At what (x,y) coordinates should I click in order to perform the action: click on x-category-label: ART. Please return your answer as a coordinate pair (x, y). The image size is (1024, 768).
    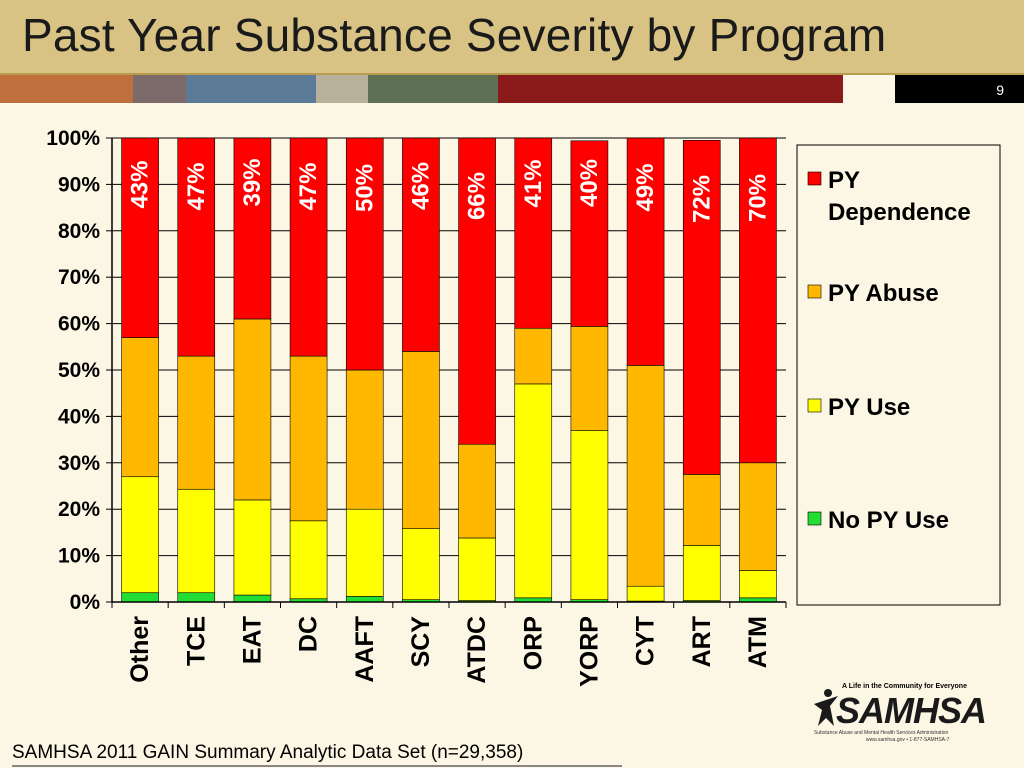
    Looking at the image, I should click on (702, 641).